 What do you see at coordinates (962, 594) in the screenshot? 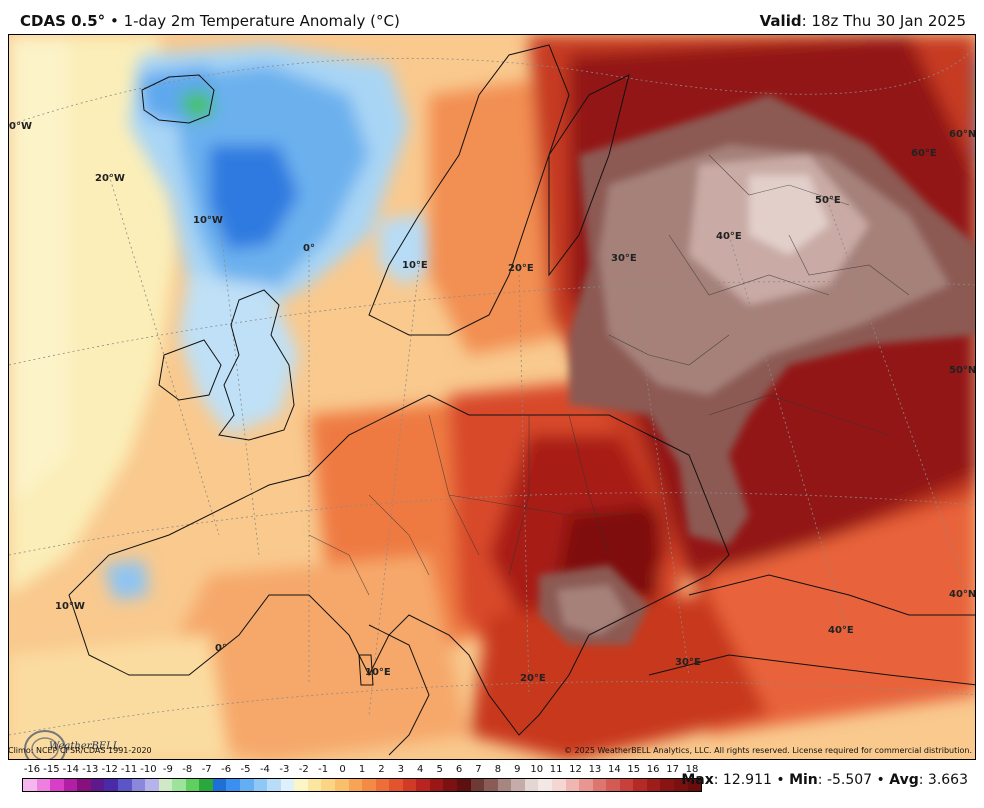
I see `lat-label-40n: 40°N` at bounding box center [962, 594].